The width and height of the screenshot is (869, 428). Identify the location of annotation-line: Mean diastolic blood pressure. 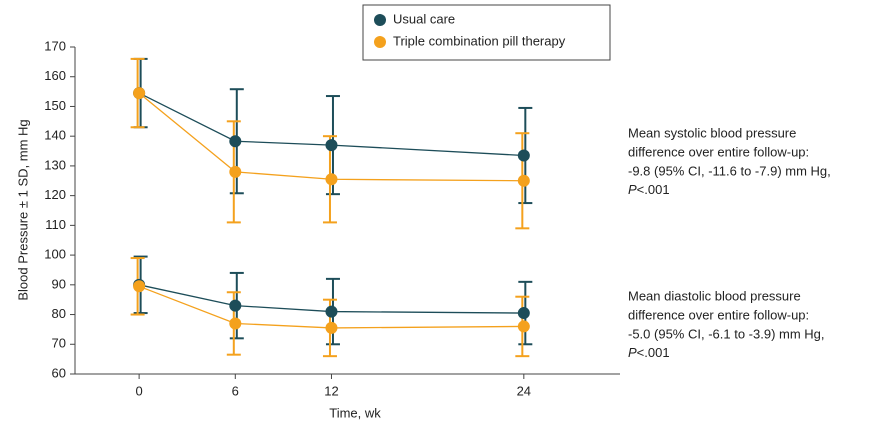
(714, 295).